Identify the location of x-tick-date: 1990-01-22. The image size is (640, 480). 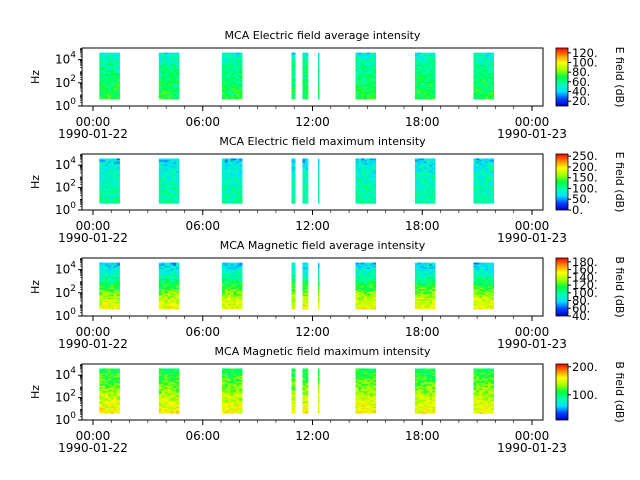
(93, 134).